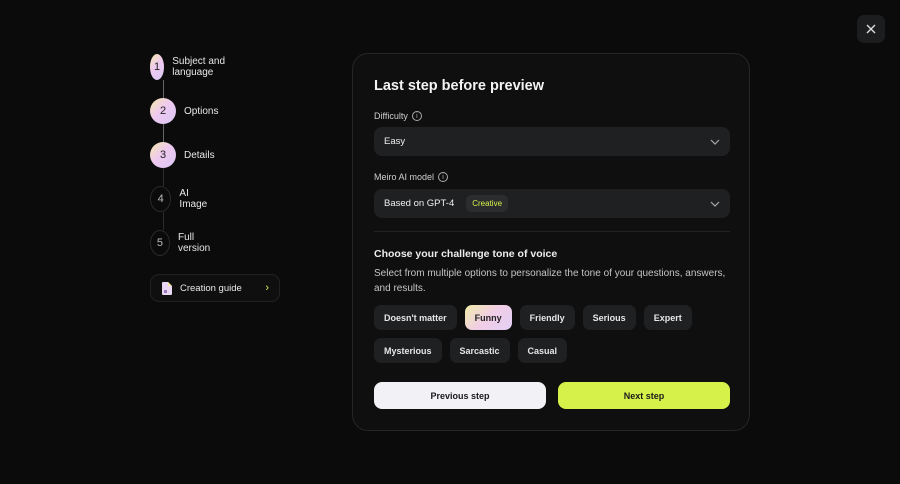 The image size is (900, 484). Describe the element at coordinates (552, 231) in the screenshot. I see `divider` at that location.